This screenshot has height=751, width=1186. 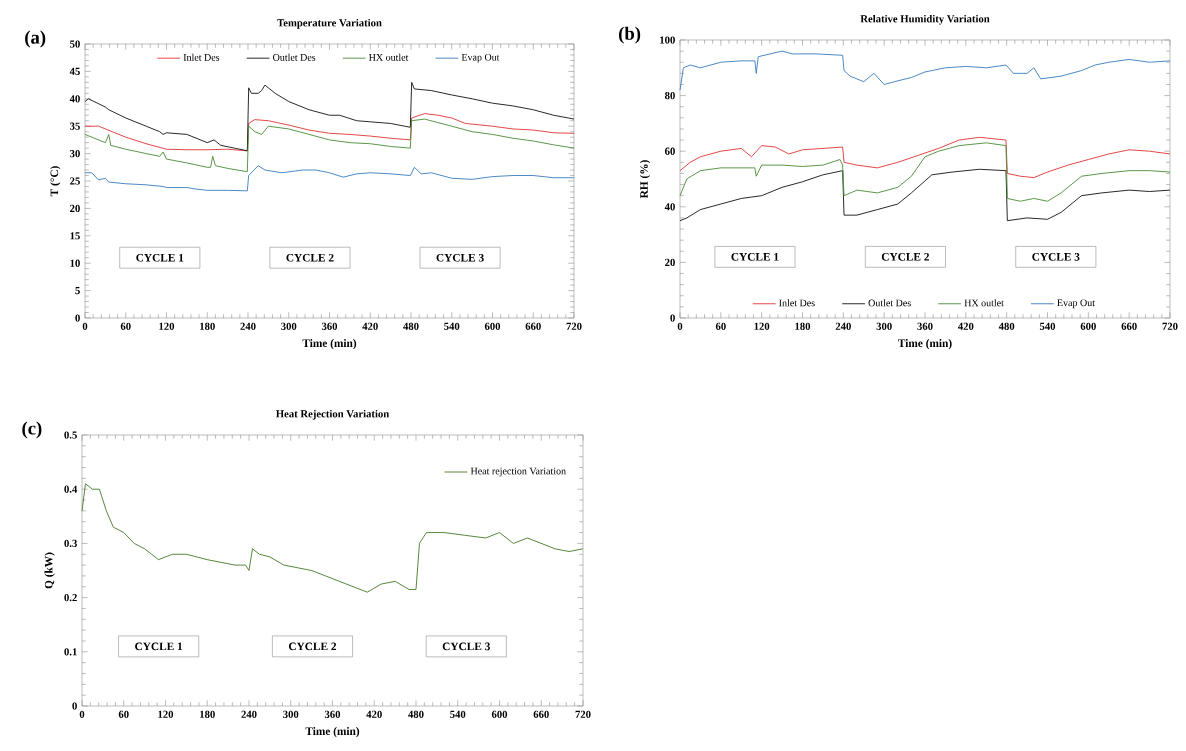 I want to click on text: (a), so click(x=35, y=39).